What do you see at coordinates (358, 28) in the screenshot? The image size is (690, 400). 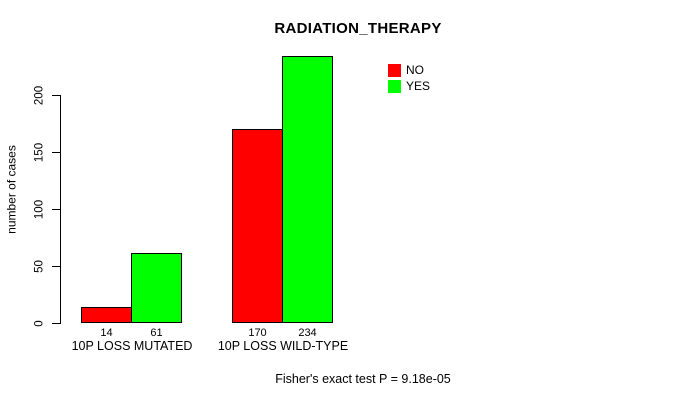 I see `chart-title: RADIATION_THERAPY` at bounding box center [358, 28].